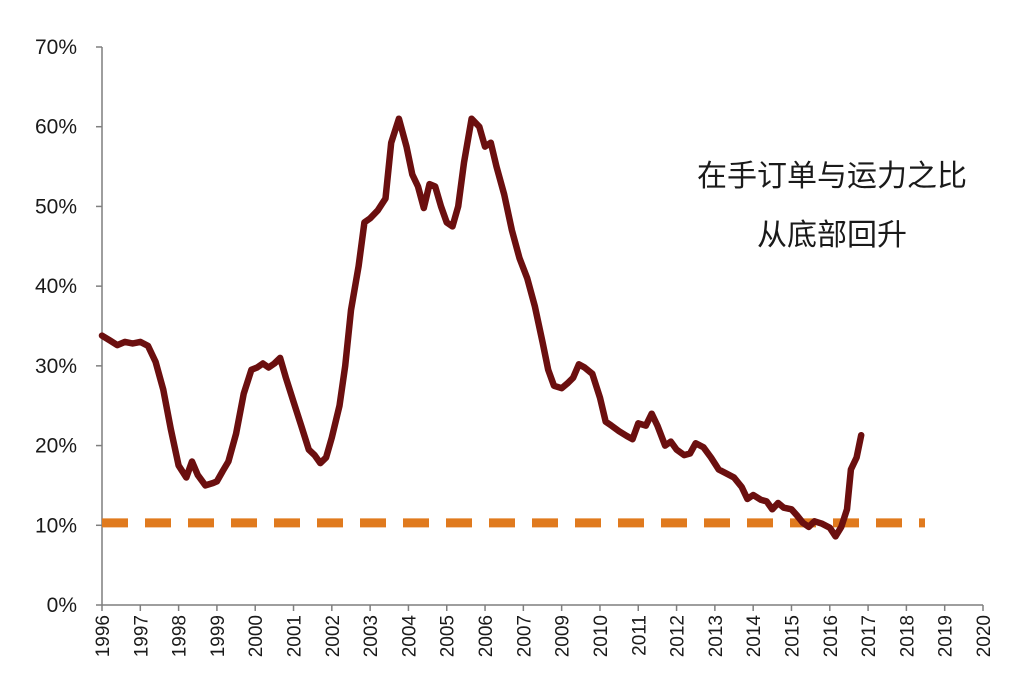 The height and width of the screenshot is (699, 1024). I want to click on x-tick-label: 2020, so click(984, 636).